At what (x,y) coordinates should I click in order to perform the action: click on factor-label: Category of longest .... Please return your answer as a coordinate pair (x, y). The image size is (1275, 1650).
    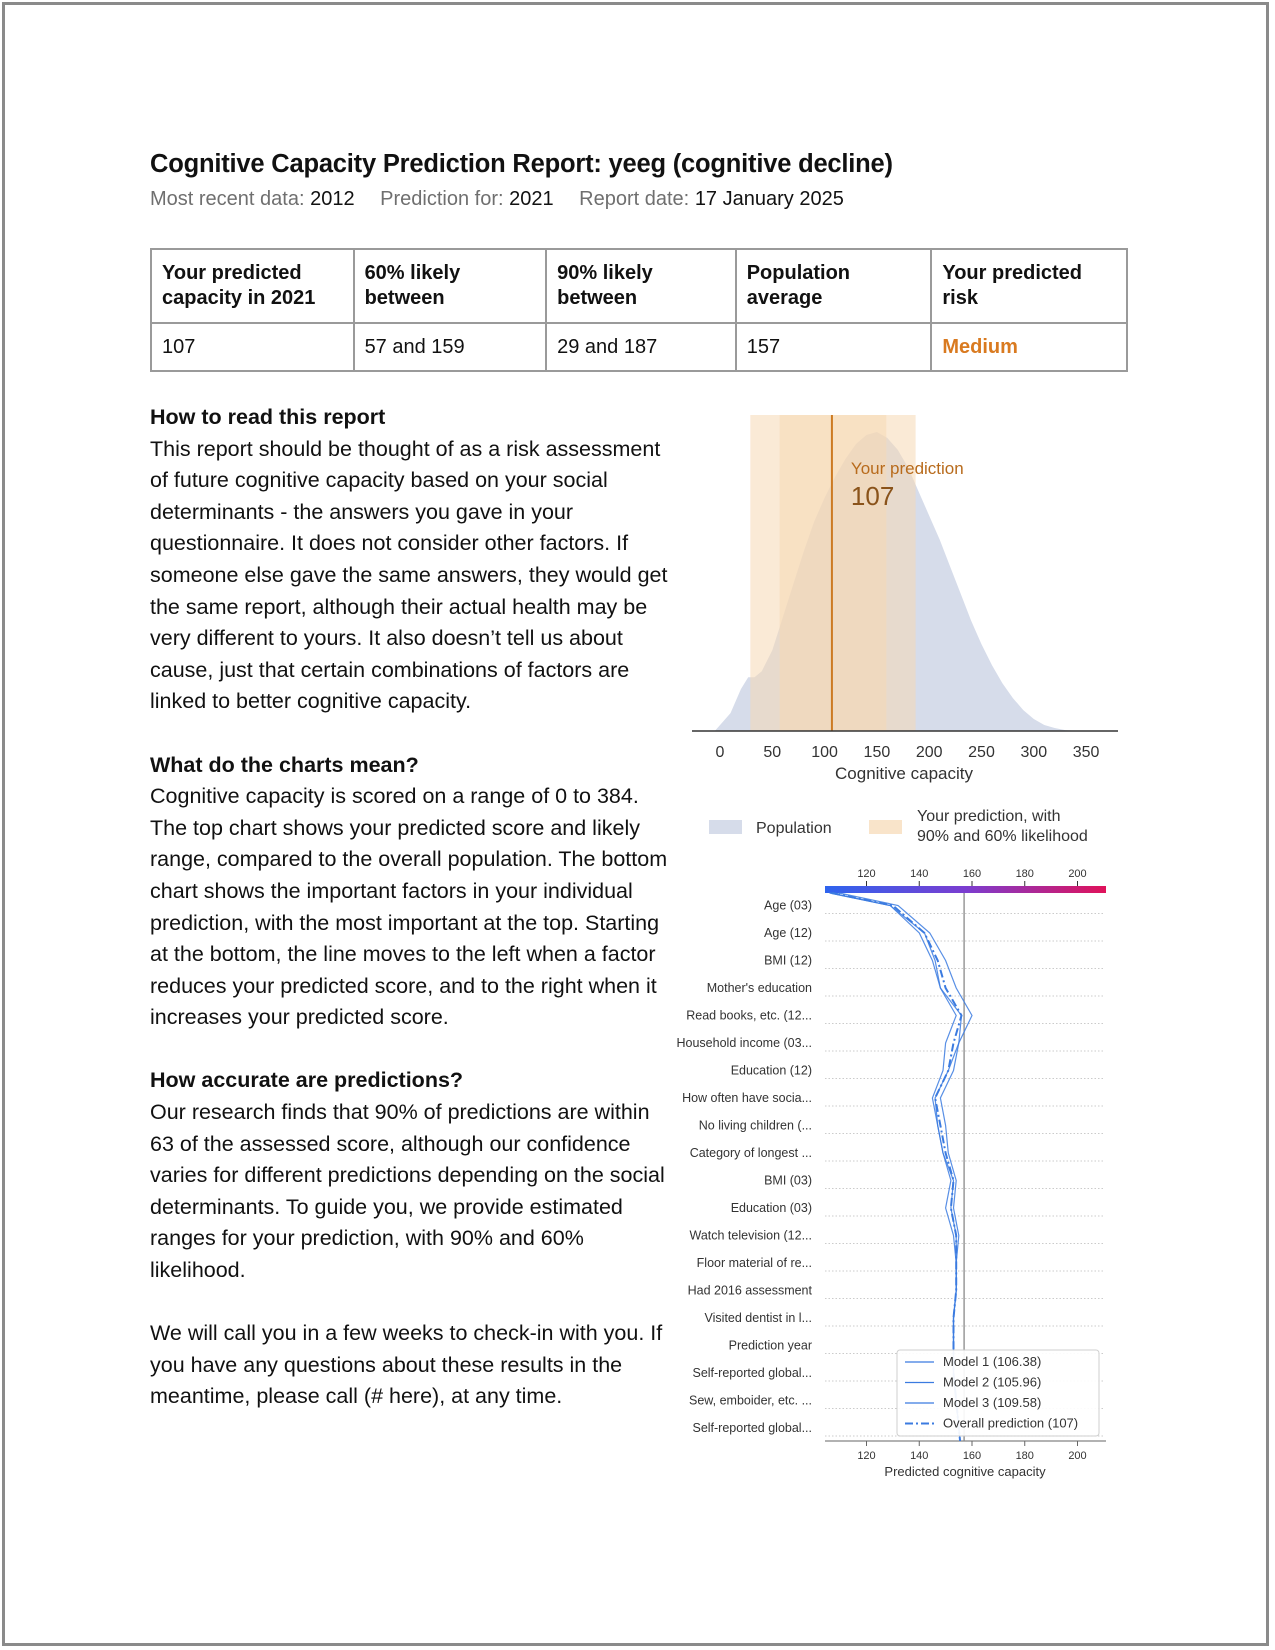
    Looking at the image, I should click on (751, 1153).